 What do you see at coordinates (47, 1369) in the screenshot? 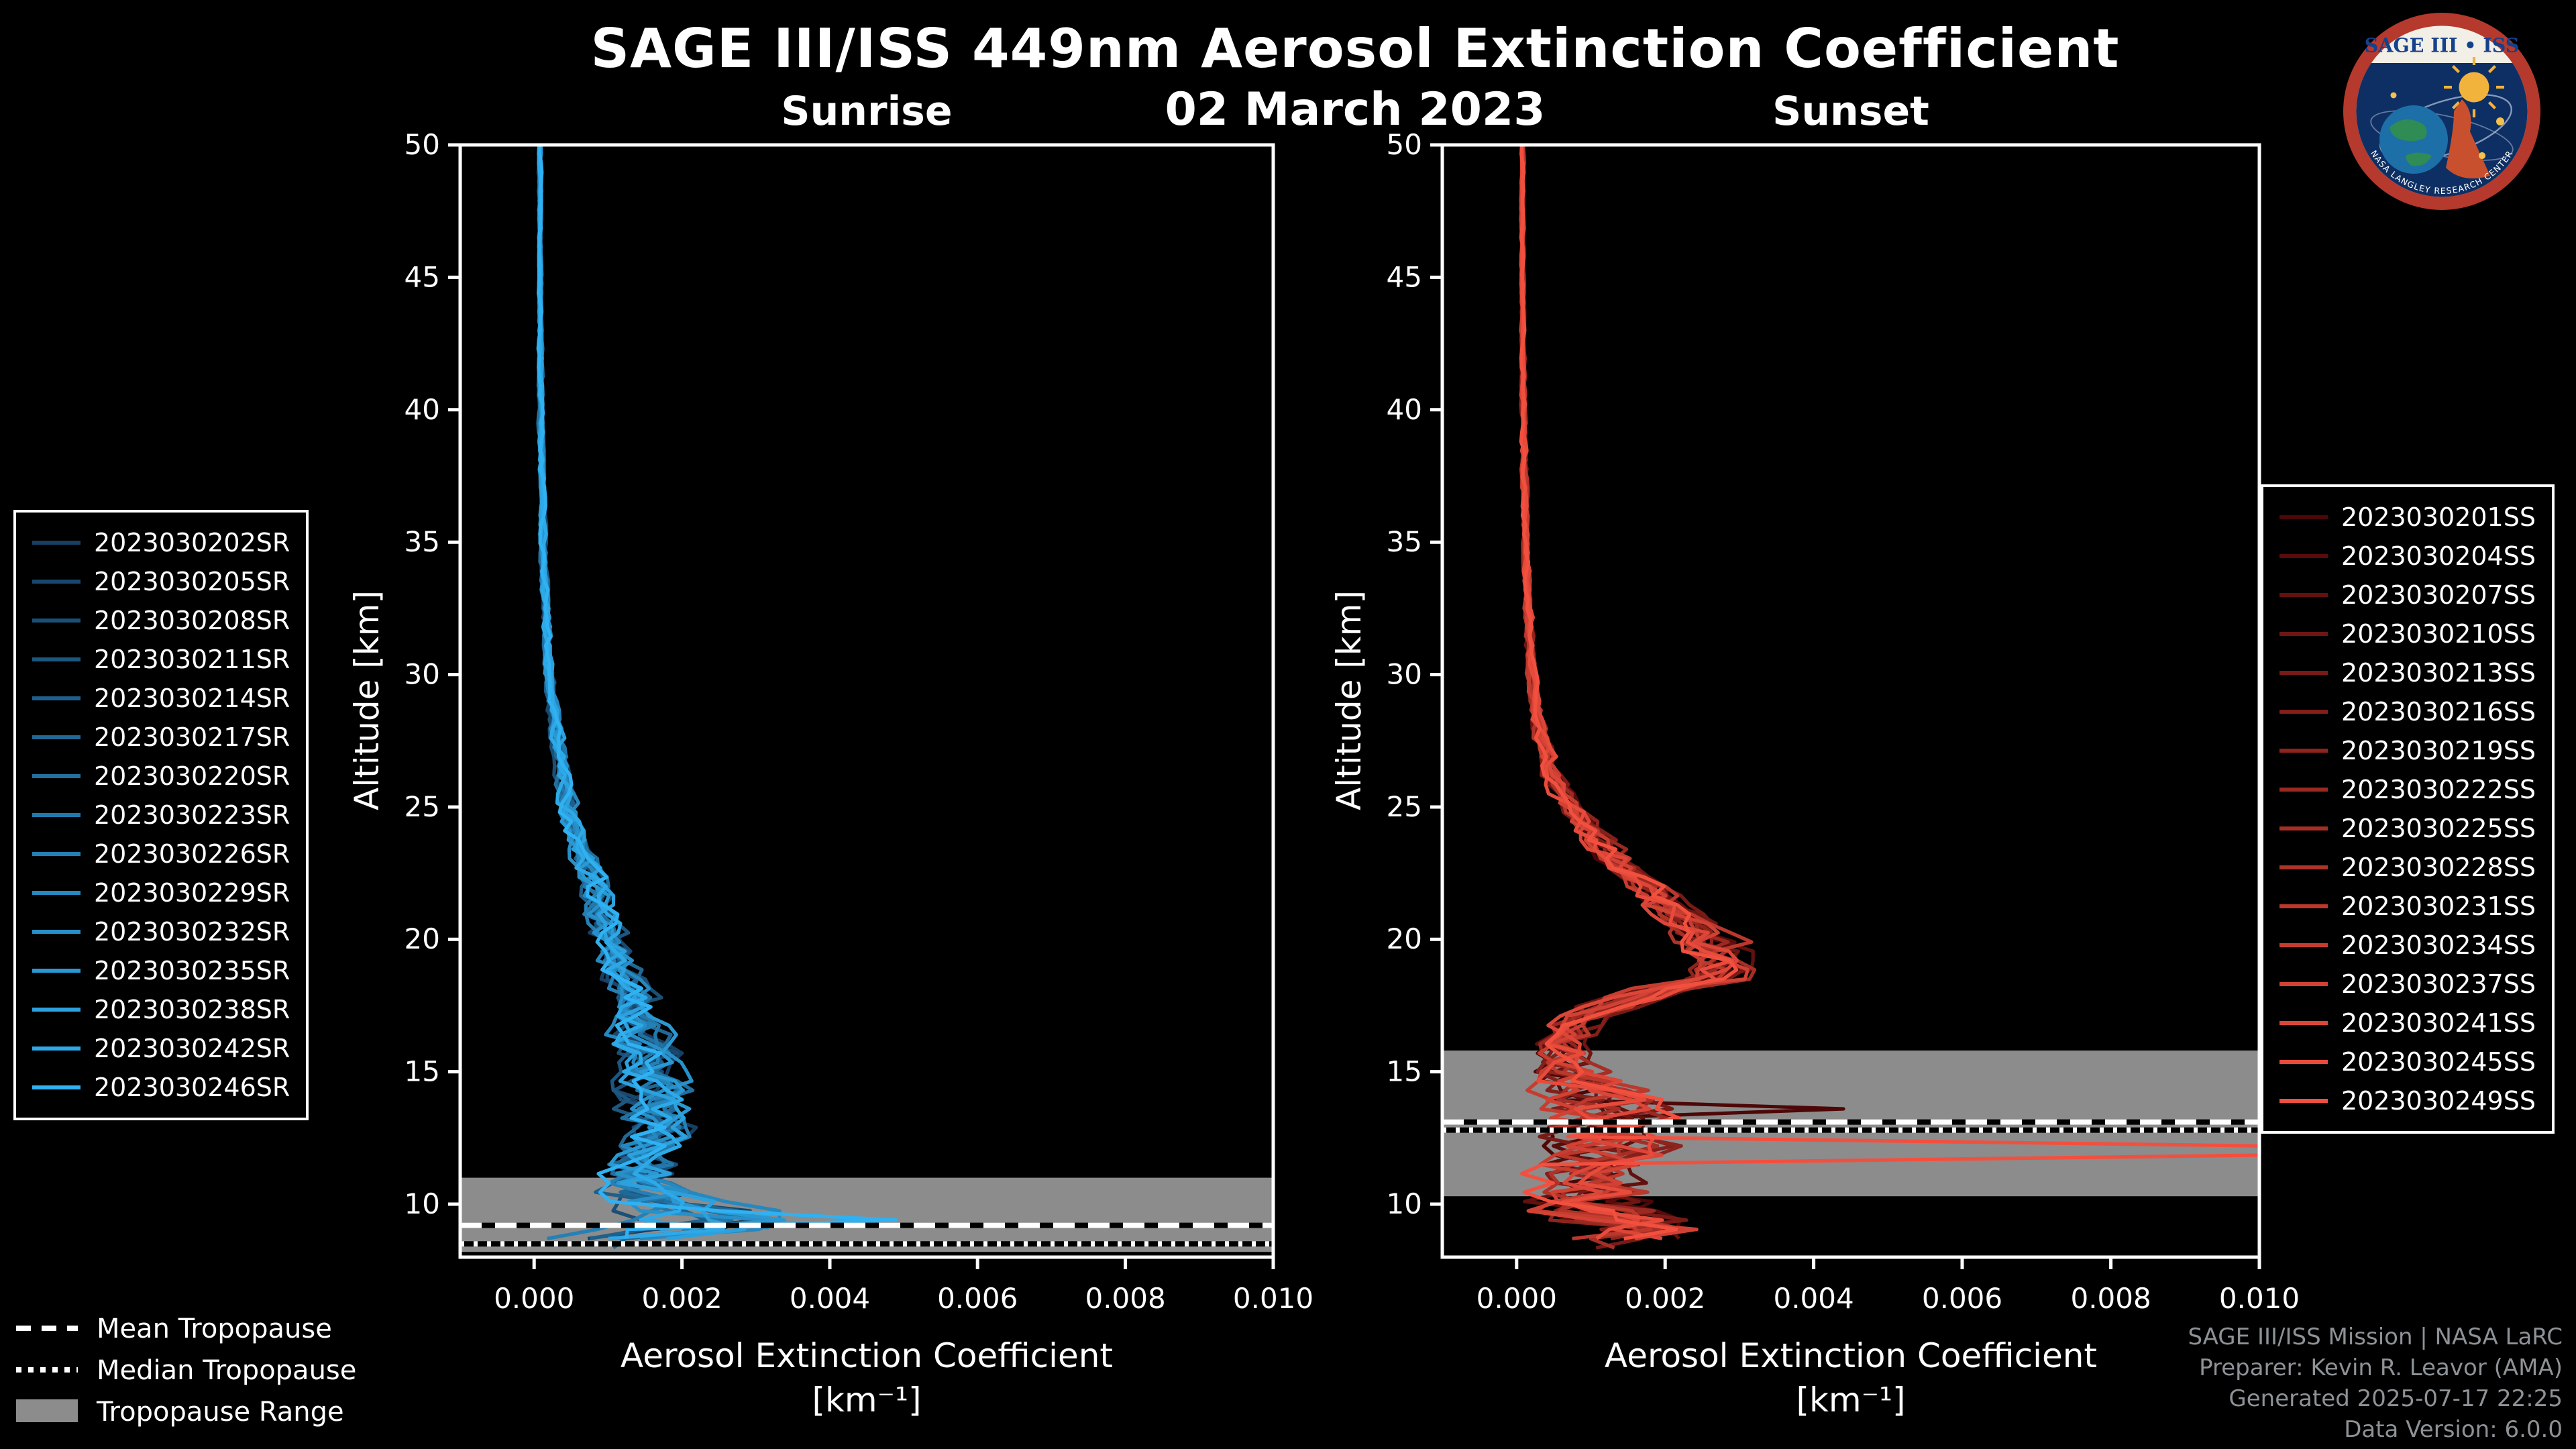
I see `median-tropopause-swatch` at bounding box center [47, 1369].